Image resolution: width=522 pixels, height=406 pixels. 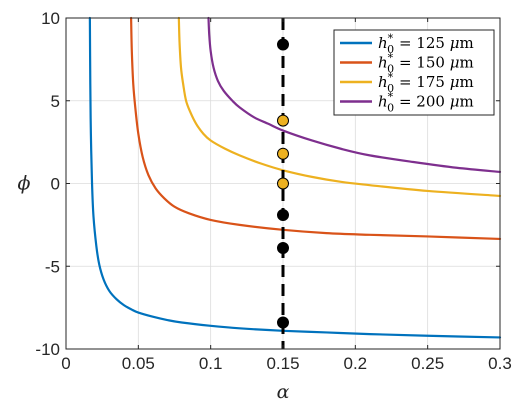 I want to click on x-tick-label: 0.25, so click(x=427, y=363).